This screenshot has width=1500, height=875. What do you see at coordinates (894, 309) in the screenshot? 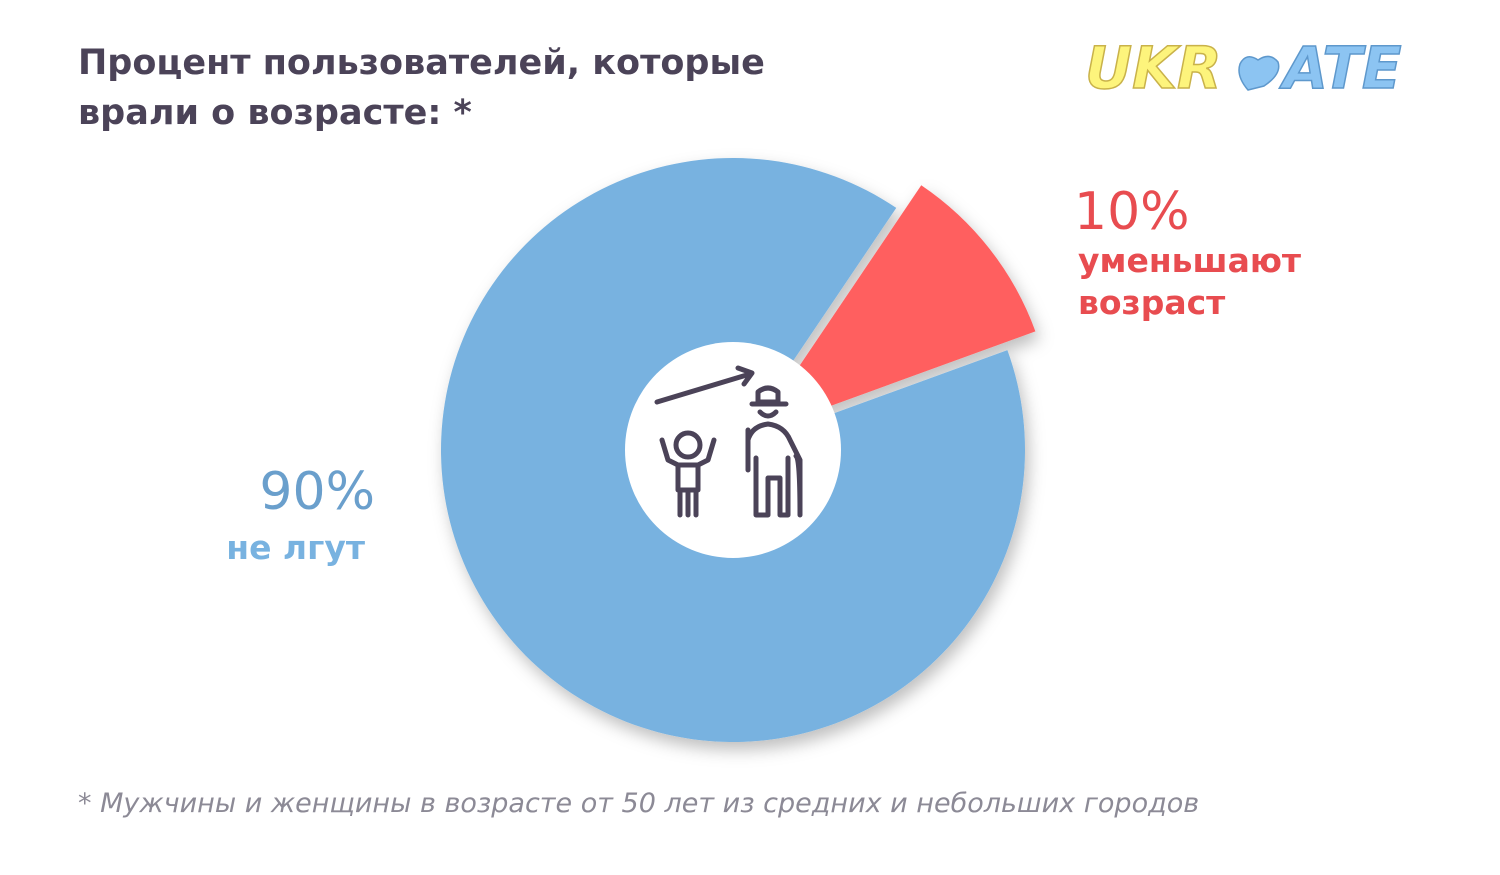
I see `pie-slice` at bounding box center [894, 309].